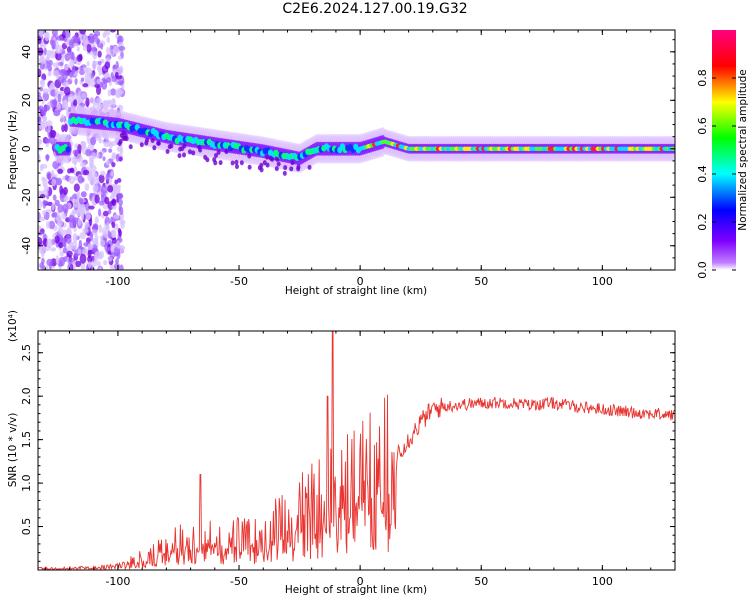 The width and height of the screenshot is (750, 600). I want to click on page-title: C2E6.2024.127.00.19.G32, so click(375, 9).